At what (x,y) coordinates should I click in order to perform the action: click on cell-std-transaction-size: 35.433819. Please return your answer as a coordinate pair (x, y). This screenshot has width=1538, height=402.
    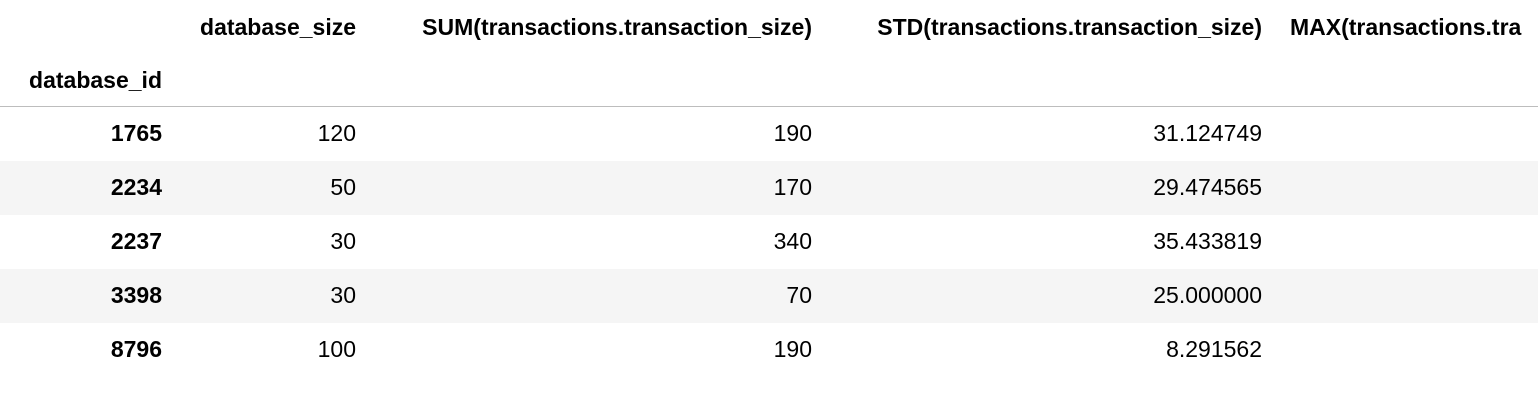
    Looking at the image, I should click on (1207, 241).